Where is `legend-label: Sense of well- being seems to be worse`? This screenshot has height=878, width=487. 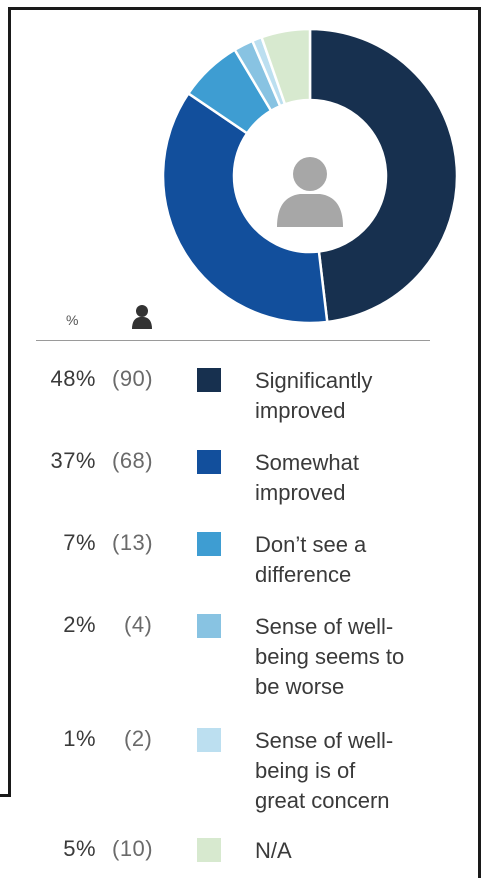 legend-label: Sense of well- being seems to be worse is located at coordinates (330, 656).